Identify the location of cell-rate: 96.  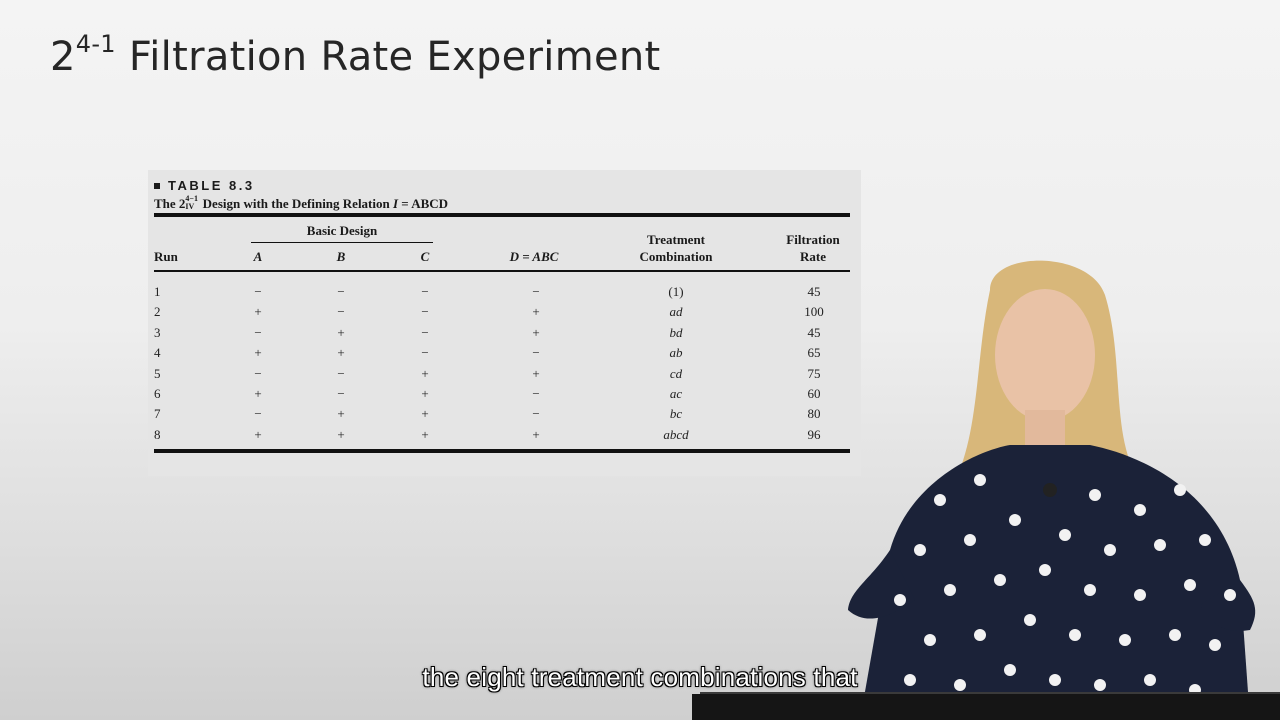
(814, 434).